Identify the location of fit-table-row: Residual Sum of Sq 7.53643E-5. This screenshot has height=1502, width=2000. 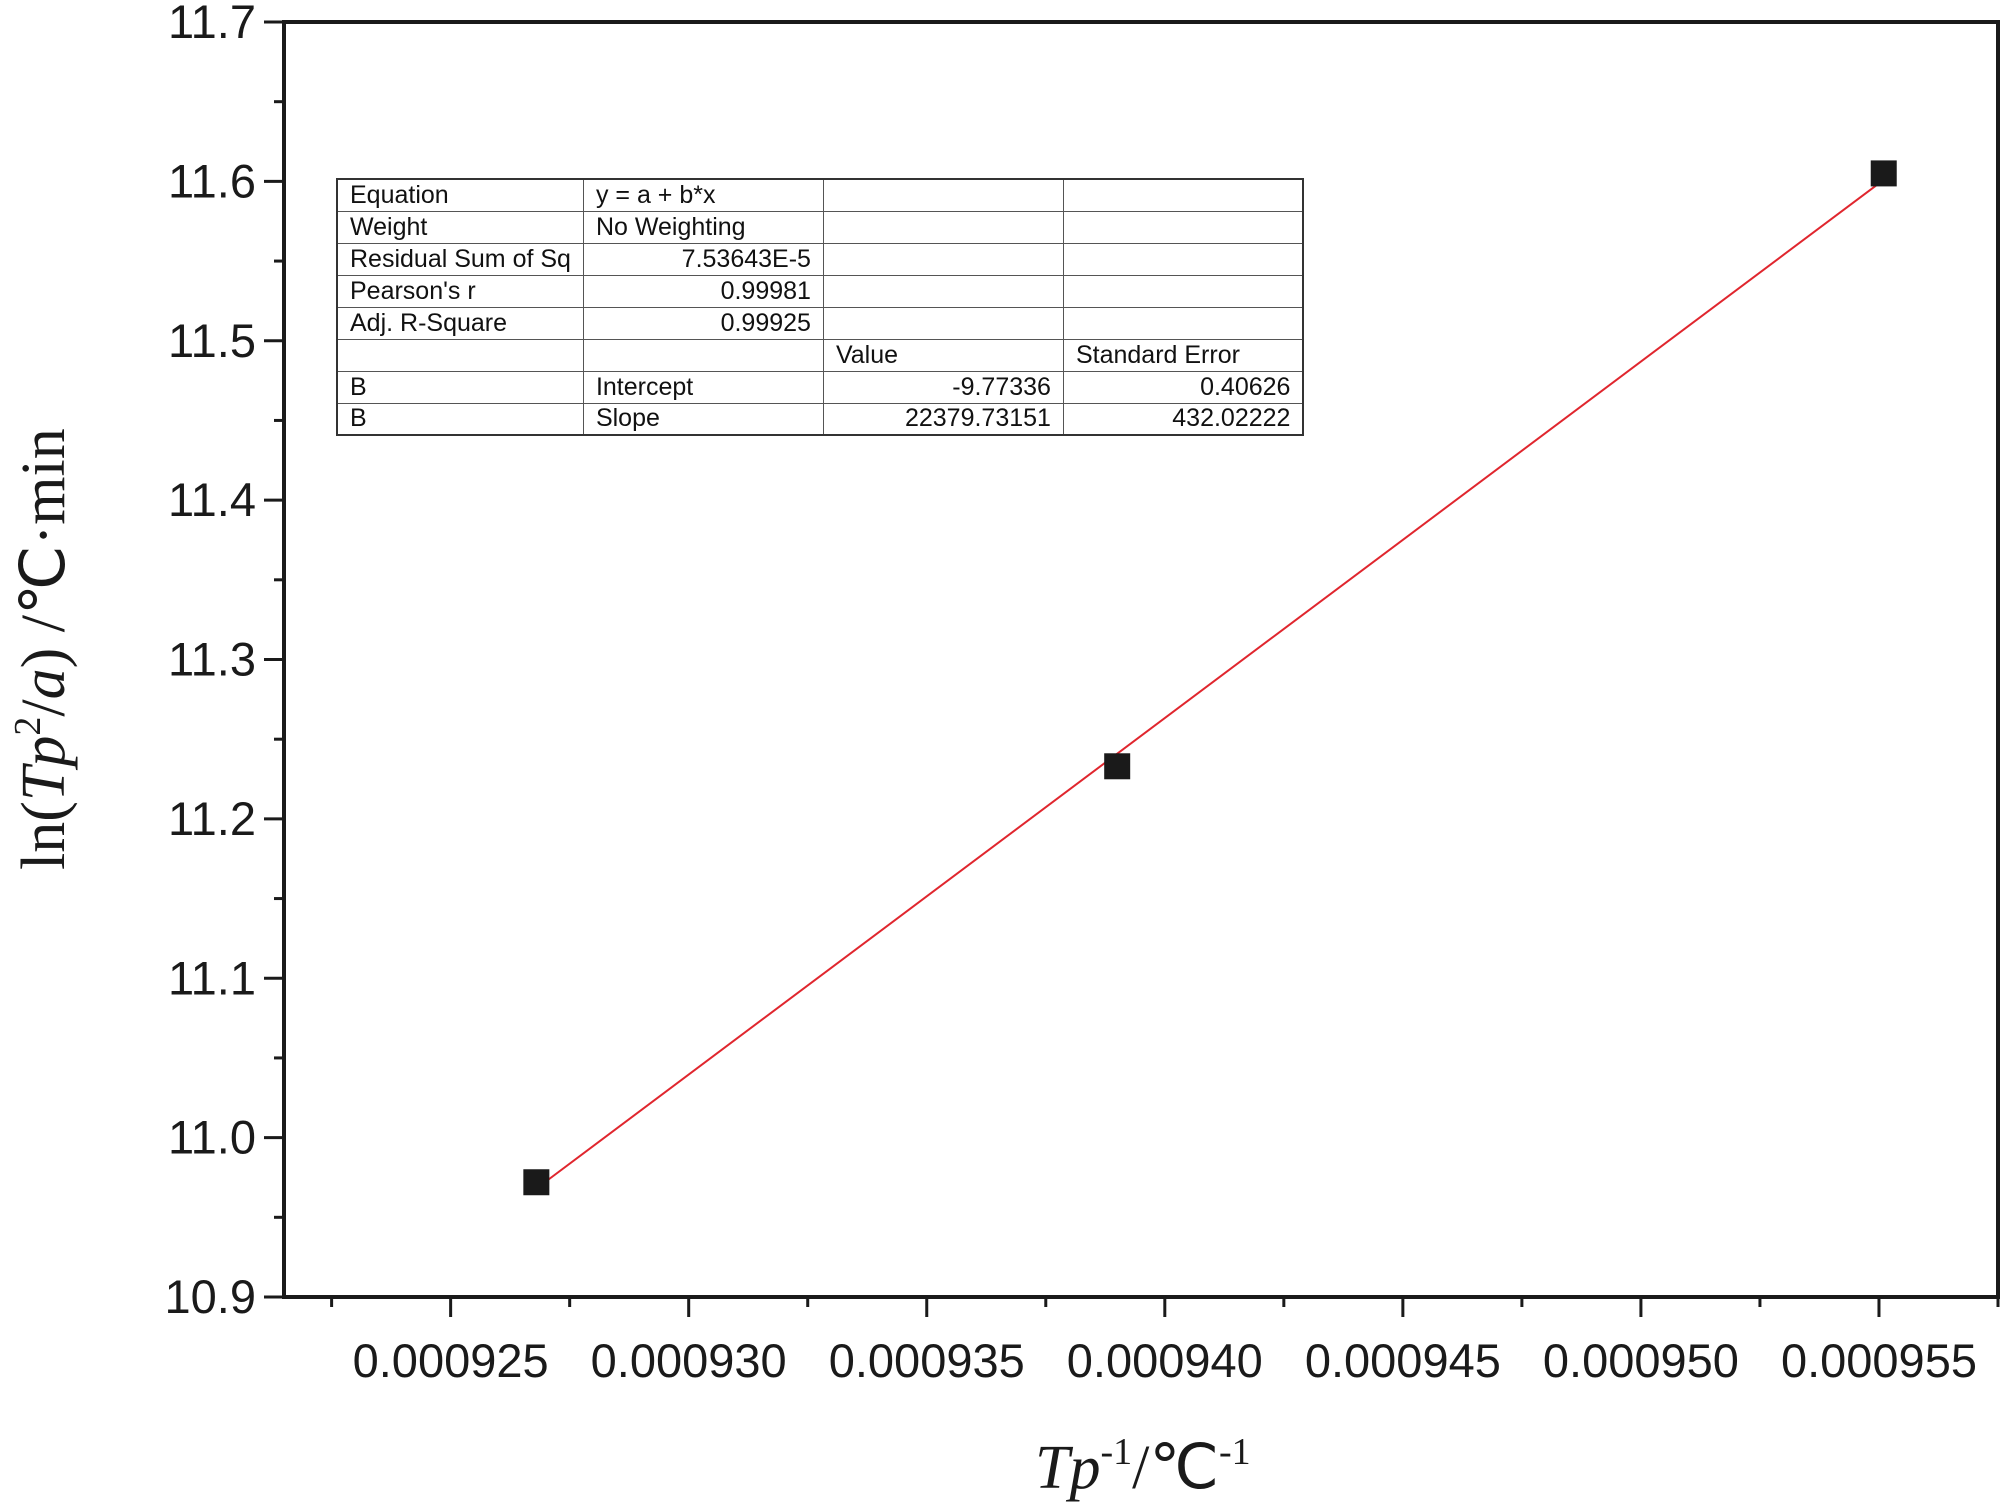
(820, 259).